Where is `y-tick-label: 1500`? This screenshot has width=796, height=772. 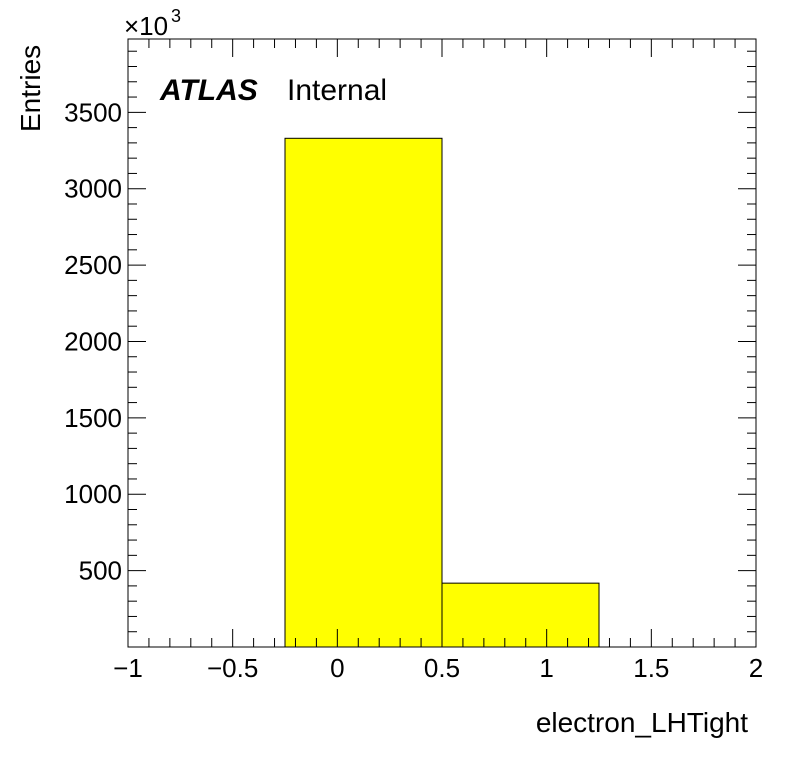
y-tick-label: 1500 is located at coordinates (93, 418).